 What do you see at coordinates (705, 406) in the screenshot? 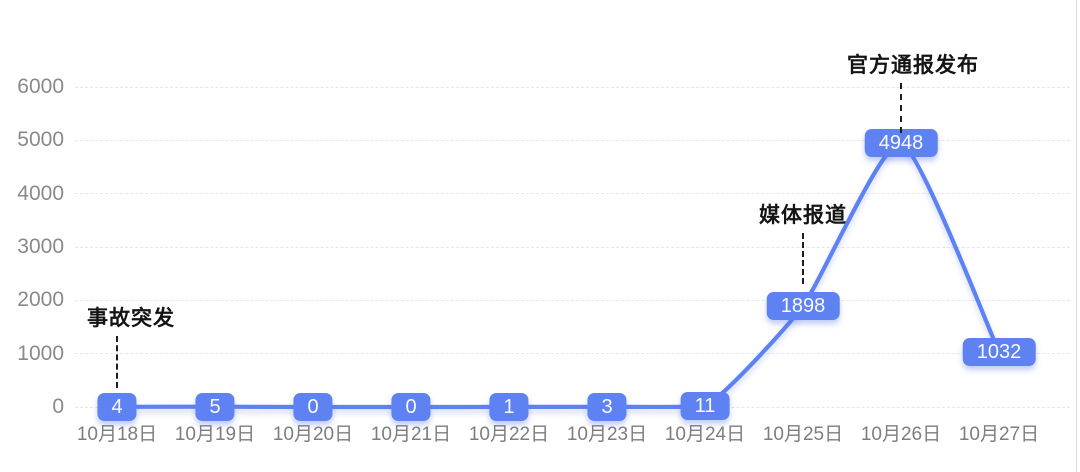
I see `data-point-badge: 11` at bounding box center [705, 406].